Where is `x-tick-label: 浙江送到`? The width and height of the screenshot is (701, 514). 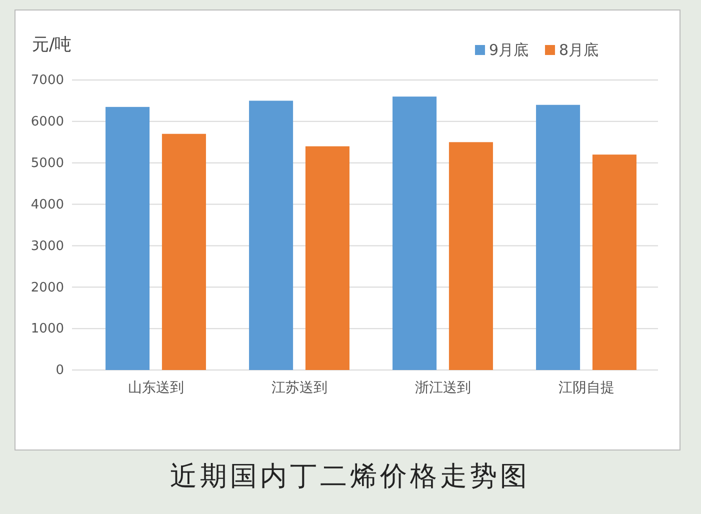 x-tick-label: 浙江送到 is located at coordinates (442, 388).